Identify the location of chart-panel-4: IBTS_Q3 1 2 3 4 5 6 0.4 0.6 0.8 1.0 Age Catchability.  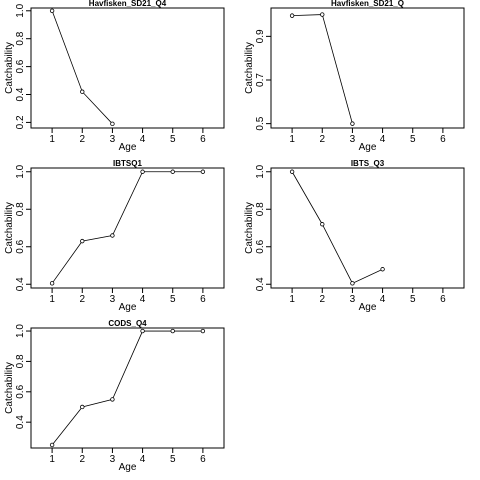
(354, 236).